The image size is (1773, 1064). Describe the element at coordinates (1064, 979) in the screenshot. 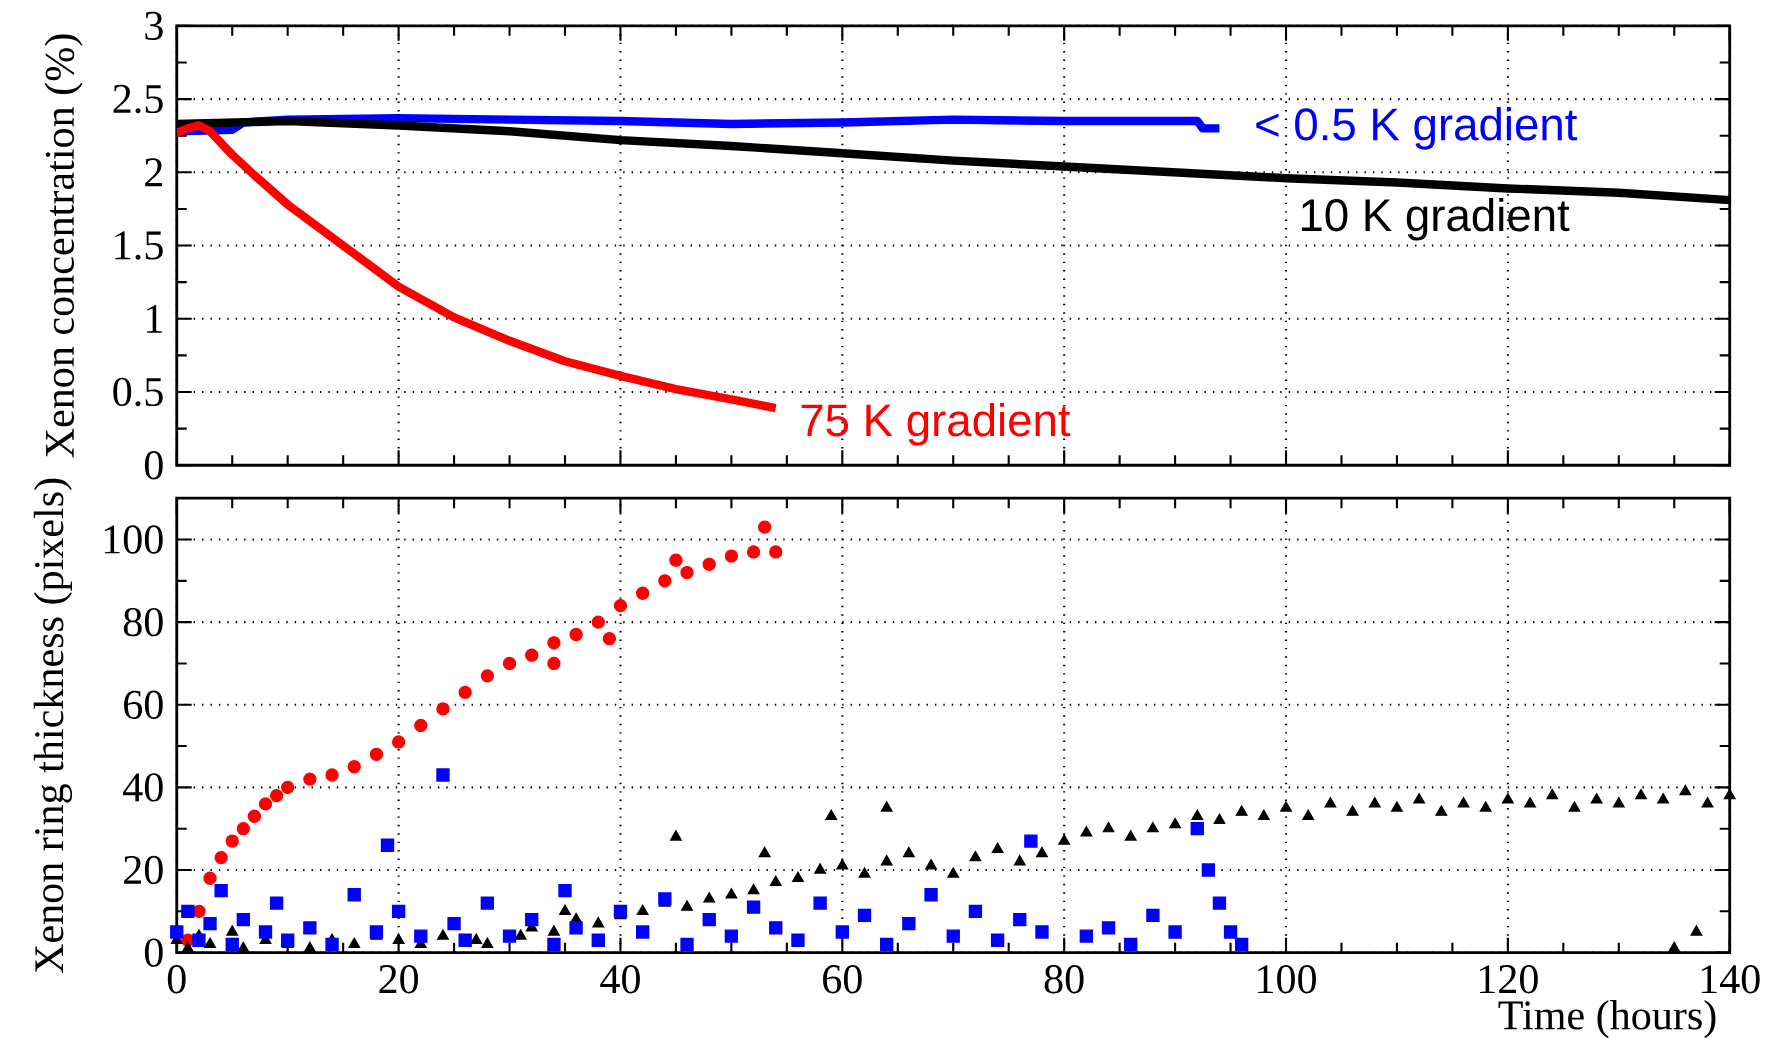

I see `x-tick-label: 80` at that location.